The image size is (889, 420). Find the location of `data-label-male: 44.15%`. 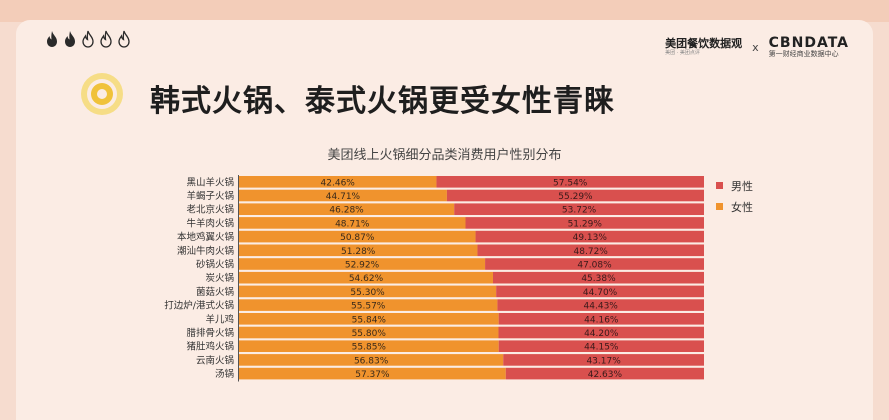

data-label-male: 44.15% is located at coordinates (601, 348).